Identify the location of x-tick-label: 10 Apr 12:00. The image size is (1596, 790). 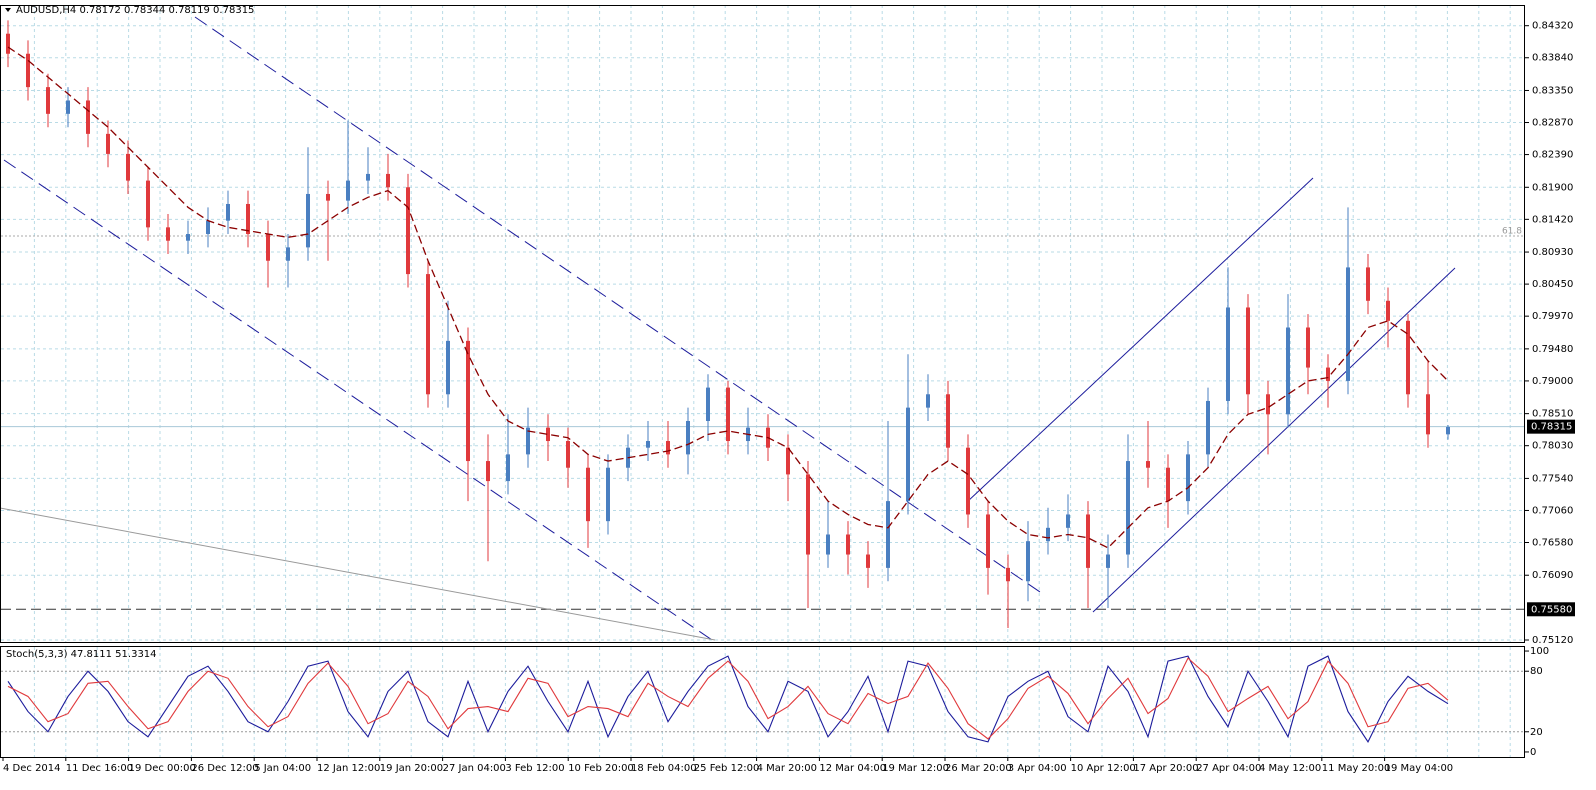
(1103, 768).